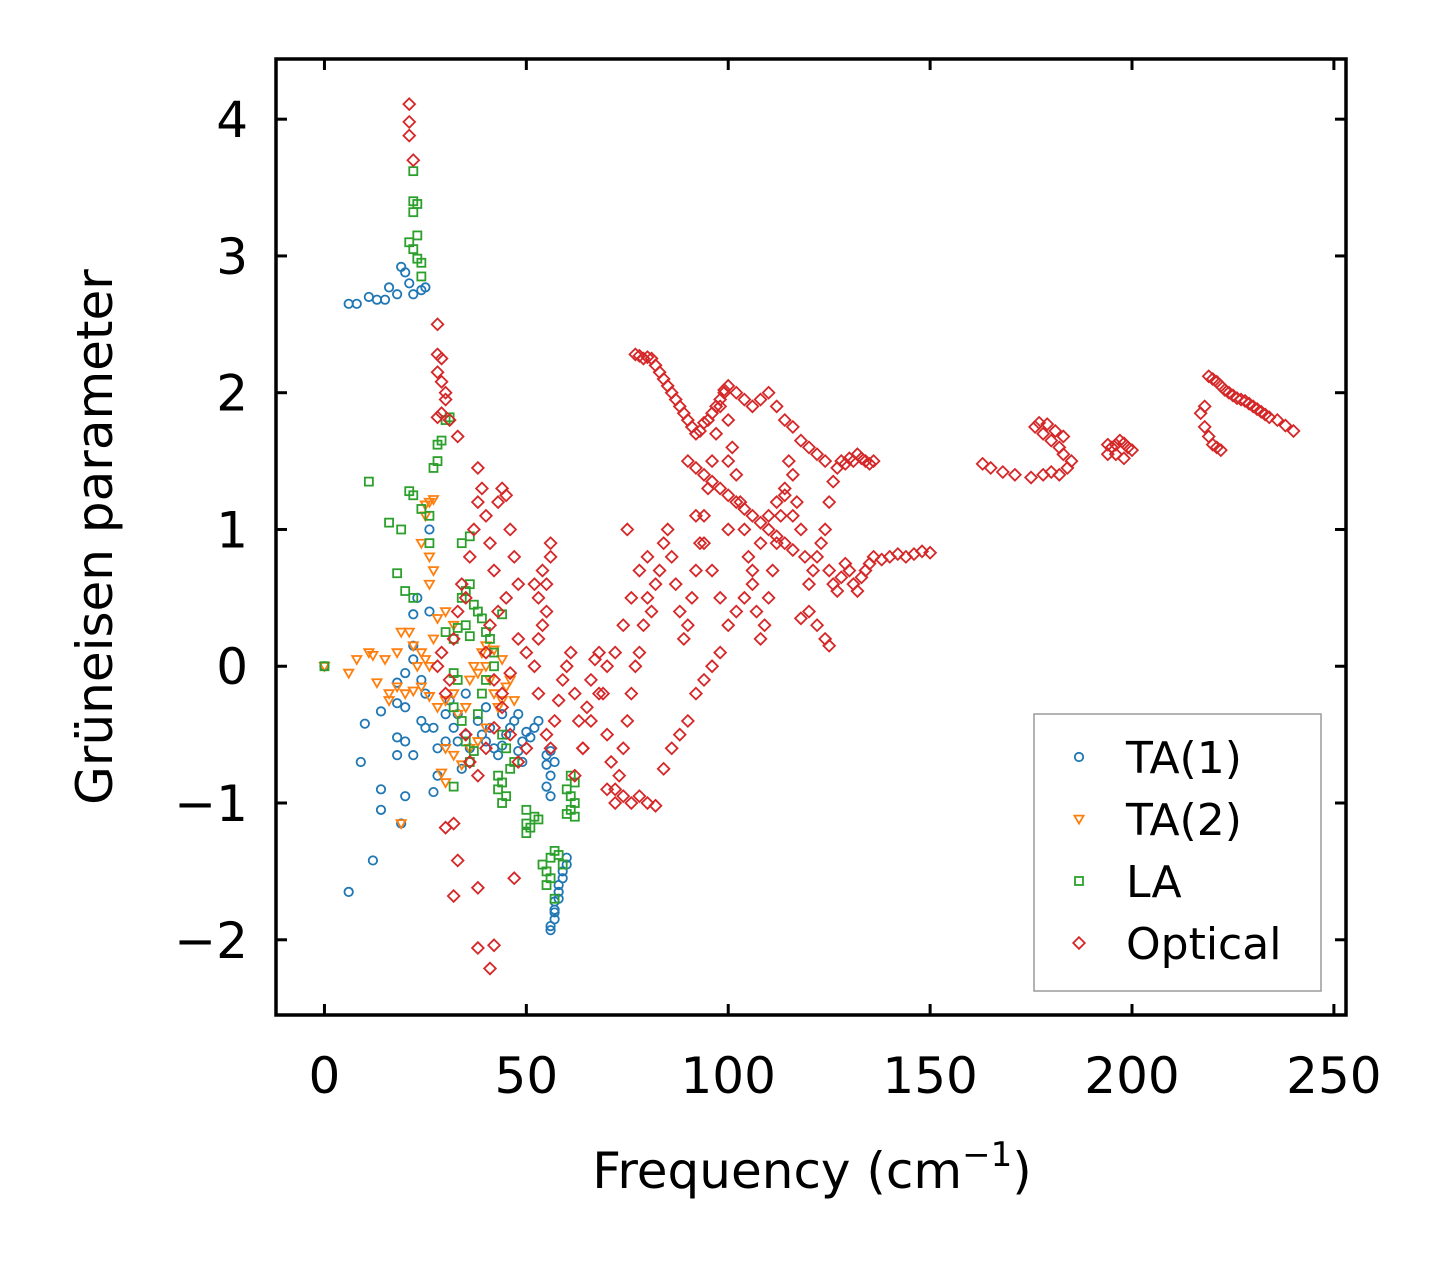 This screenshot has width=1450, height=1268. What do you see at coordinates (527, 1076) in the screenshot?
I see `x-tick-label: 50` at bounding box center [527, 1076].